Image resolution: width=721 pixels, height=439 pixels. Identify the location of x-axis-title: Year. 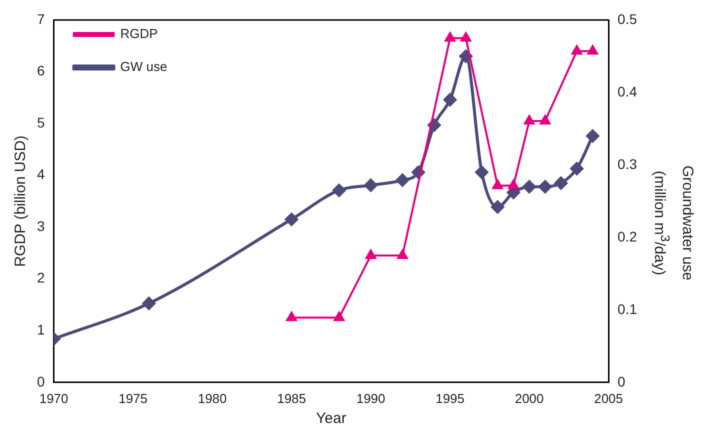
(331, 419).